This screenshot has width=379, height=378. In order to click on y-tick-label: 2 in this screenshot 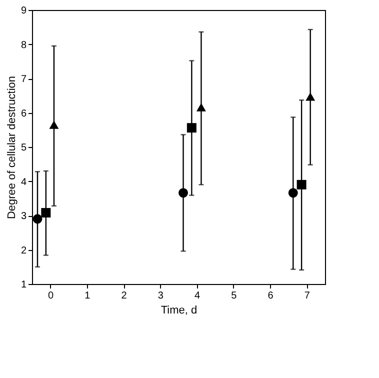, I will do `click(23, 250)`.